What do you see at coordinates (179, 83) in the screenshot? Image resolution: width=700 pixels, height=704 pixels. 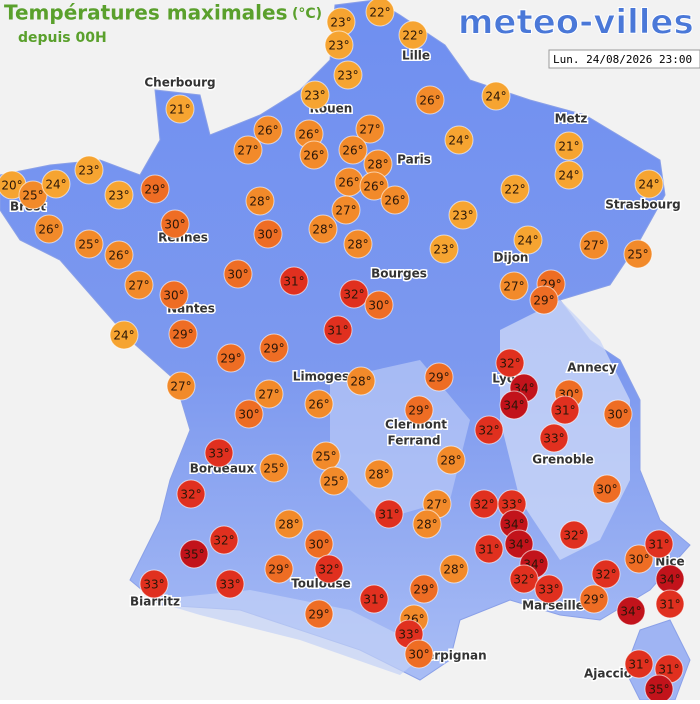 I see `city-label: Cherbourg` at bounding box center [179, 83].